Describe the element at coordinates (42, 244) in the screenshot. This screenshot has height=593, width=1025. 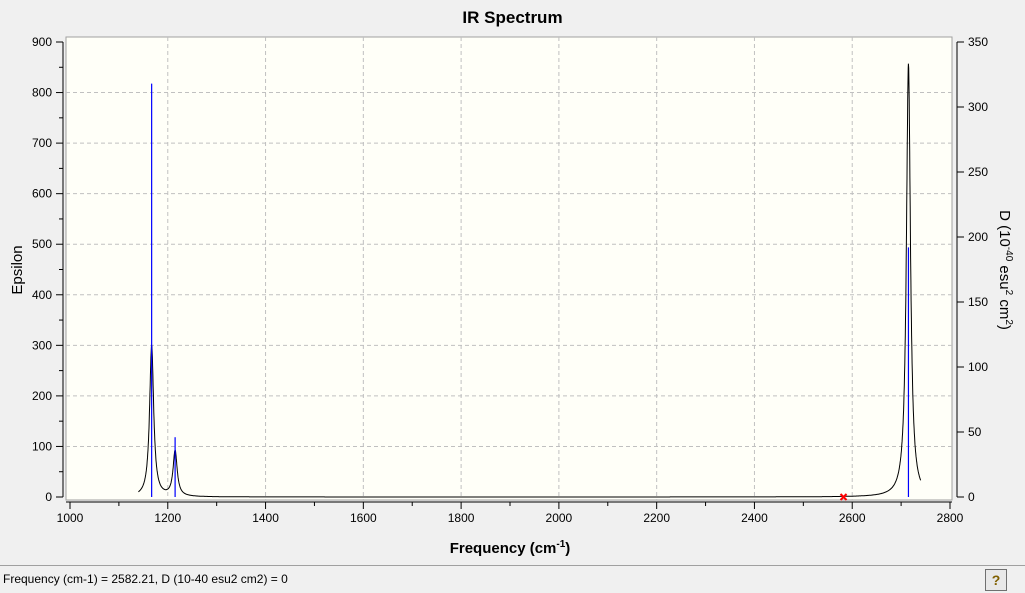
I see `y-tick-label-left: 500` at that location.